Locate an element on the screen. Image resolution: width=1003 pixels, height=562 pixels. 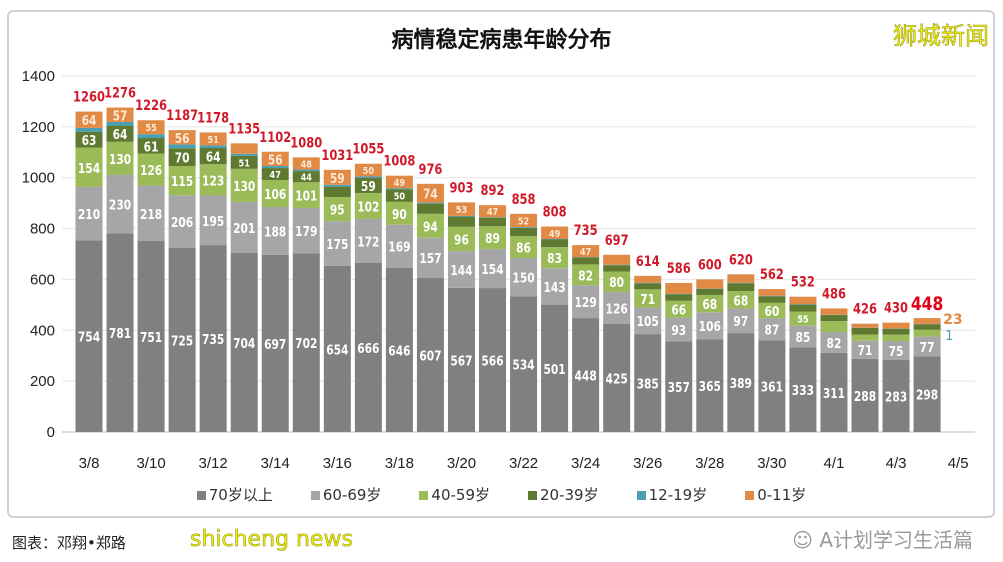
data-label: 725 is located at coordinates (182, 340).